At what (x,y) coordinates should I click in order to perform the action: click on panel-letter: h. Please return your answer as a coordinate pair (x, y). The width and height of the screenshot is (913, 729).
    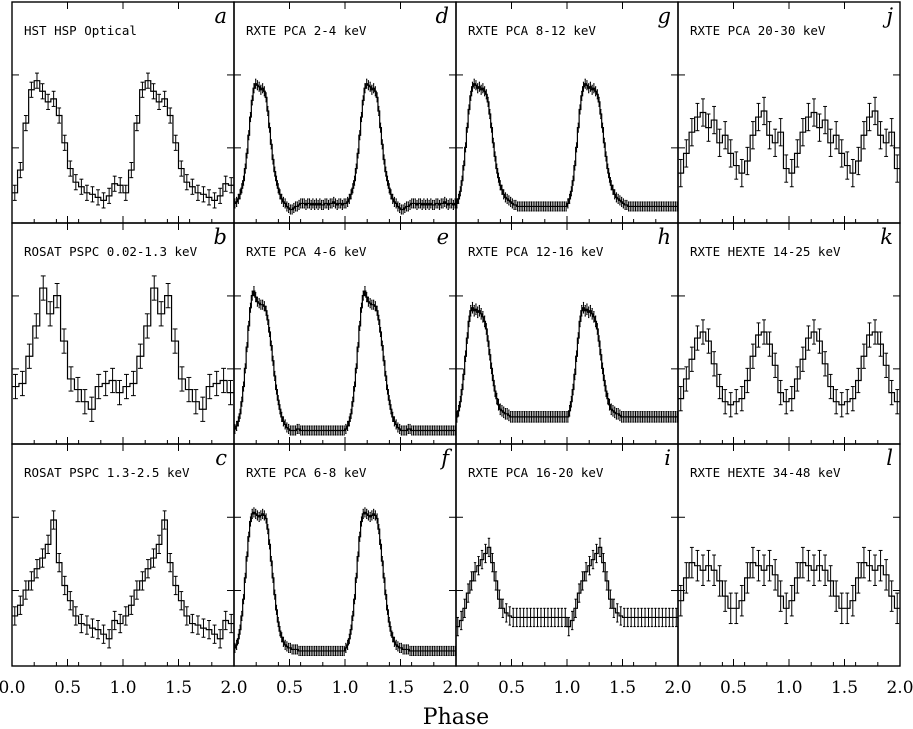
    Looking at the image, I should click on (664, 237).